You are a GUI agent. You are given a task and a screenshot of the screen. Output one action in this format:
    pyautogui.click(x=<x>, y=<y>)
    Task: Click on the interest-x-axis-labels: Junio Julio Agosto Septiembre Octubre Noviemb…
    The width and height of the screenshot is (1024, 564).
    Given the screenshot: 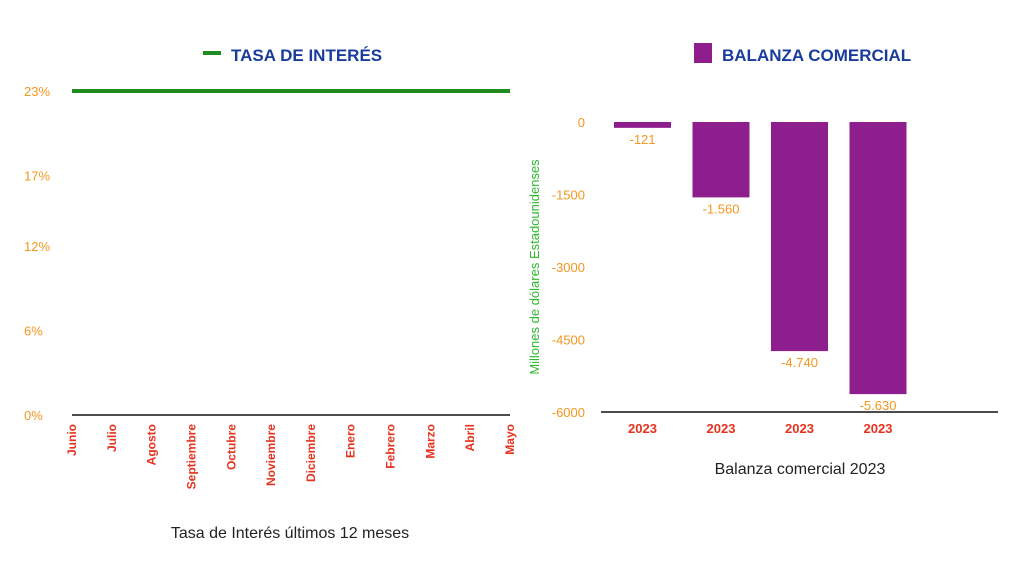 What is the action you would take?
    pyautogui.click(x=291, y=457)
    